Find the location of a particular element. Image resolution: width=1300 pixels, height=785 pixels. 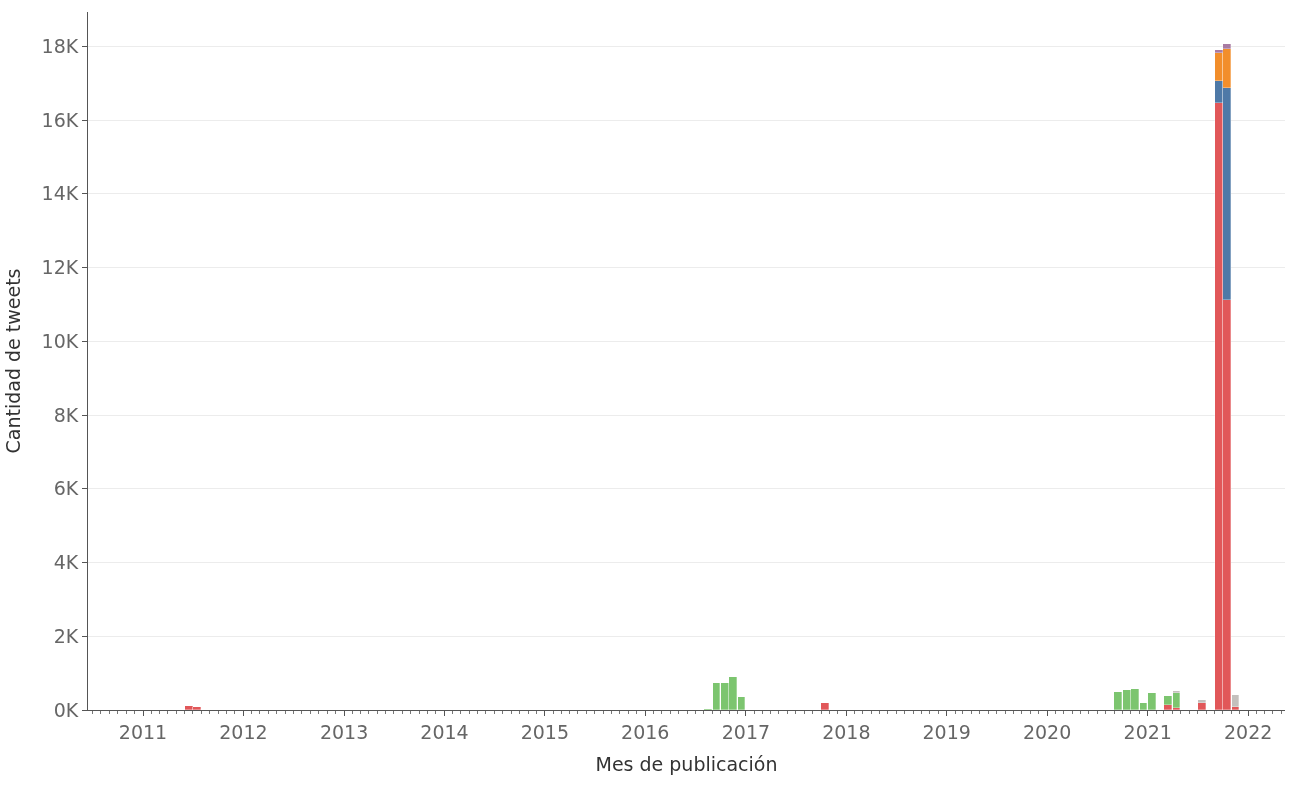

x-tick-label: 2011 is located at coordinates (143, 731).